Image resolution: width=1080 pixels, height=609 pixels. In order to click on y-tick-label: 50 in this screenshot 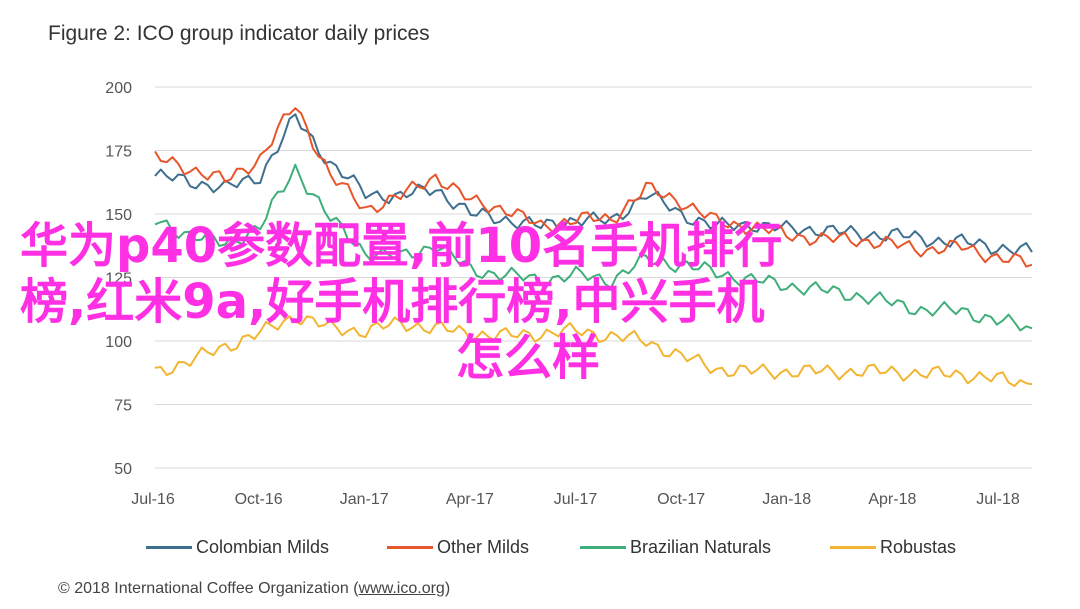, I will do `click(123, 469)`.